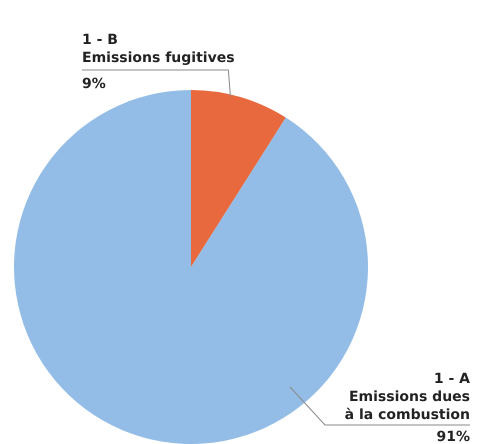 The image size is (477, 444). What do you see at coordinates (94, 84) in the screenshot?
I see `data-label: 9%` at bounding box center [94, 84].